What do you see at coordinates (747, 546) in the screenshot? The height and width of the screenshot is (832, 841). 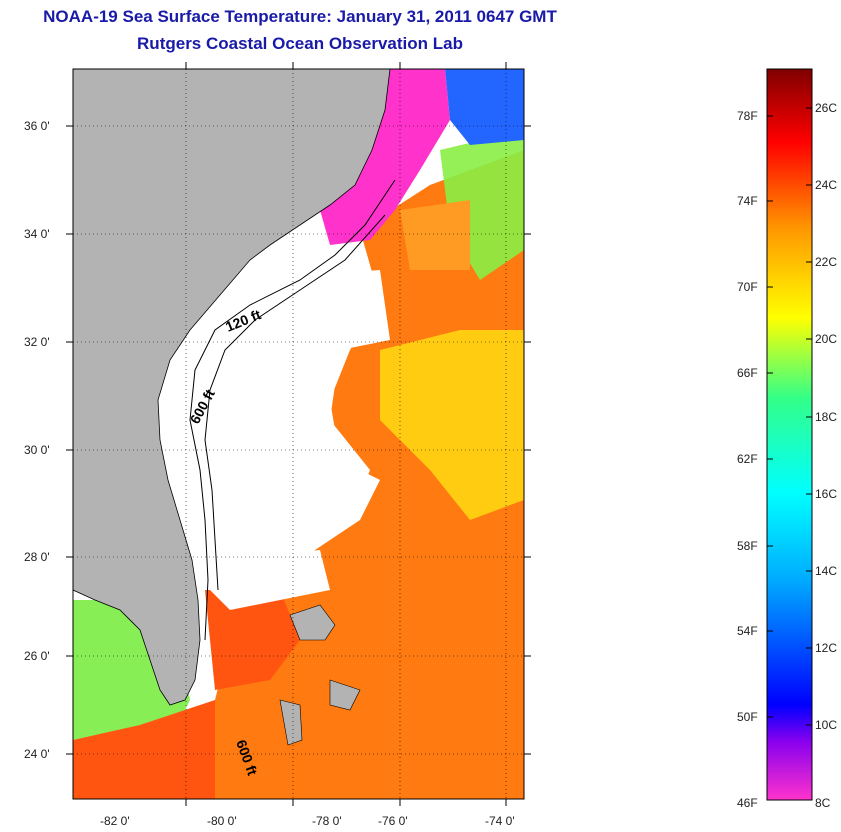 I see `colorbar-f-label: 58F` at bounding box center [747, 546].